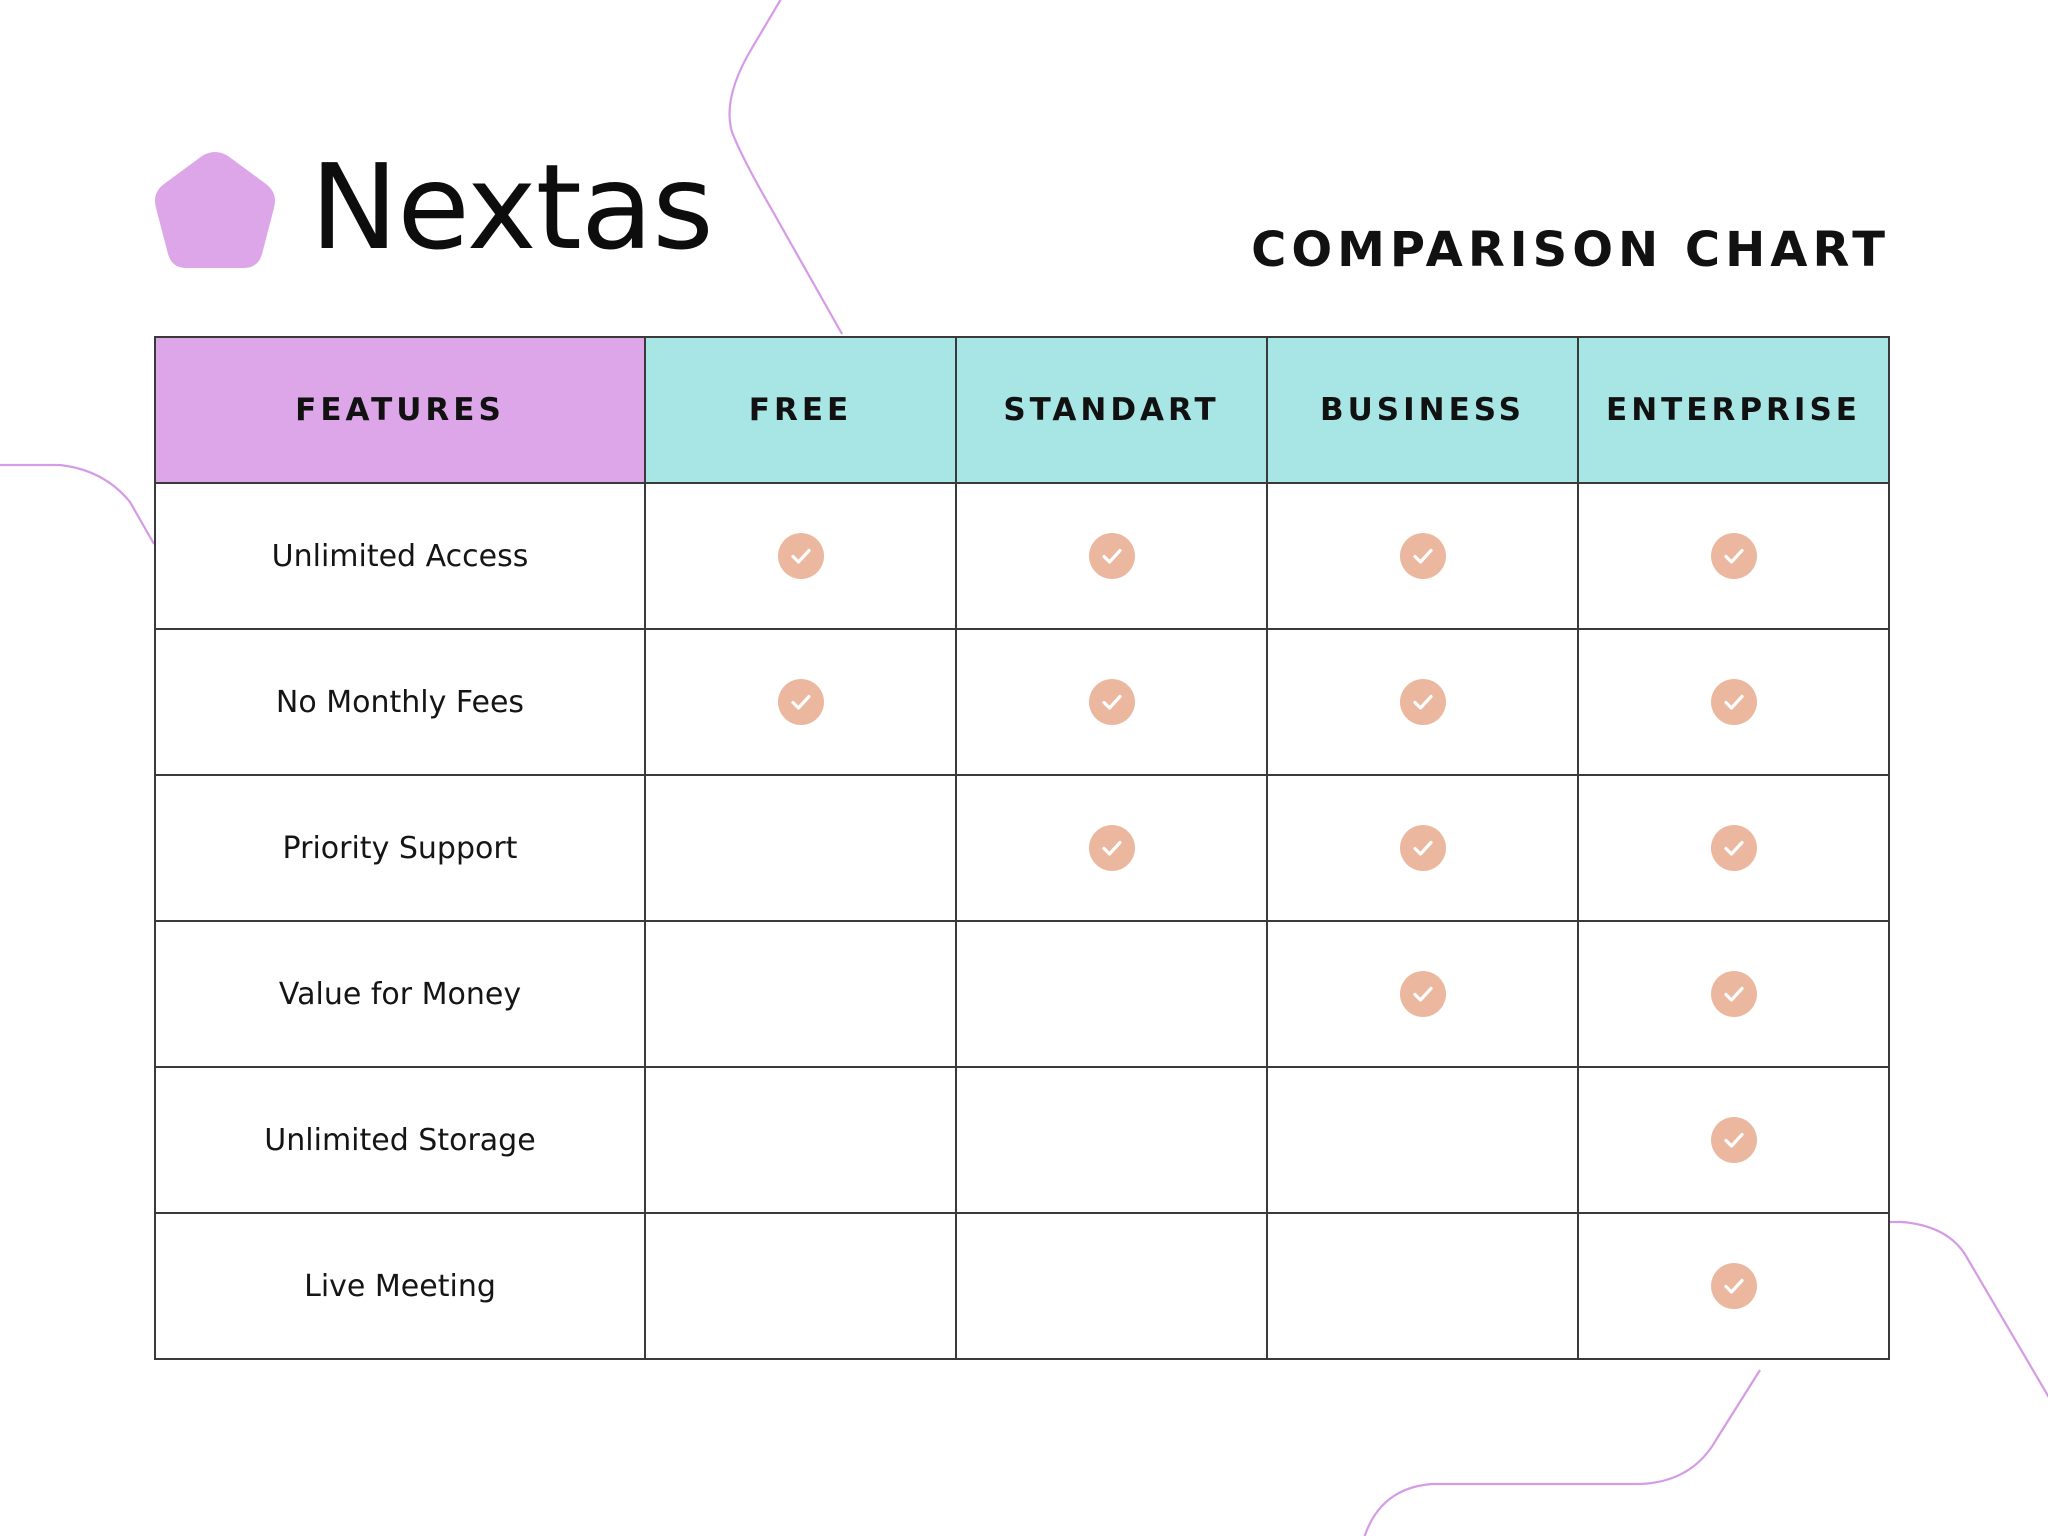  Describe the element at coordinates (400, 556) in the screenshot. I see `feature-label: Unlimited Access` at that location.